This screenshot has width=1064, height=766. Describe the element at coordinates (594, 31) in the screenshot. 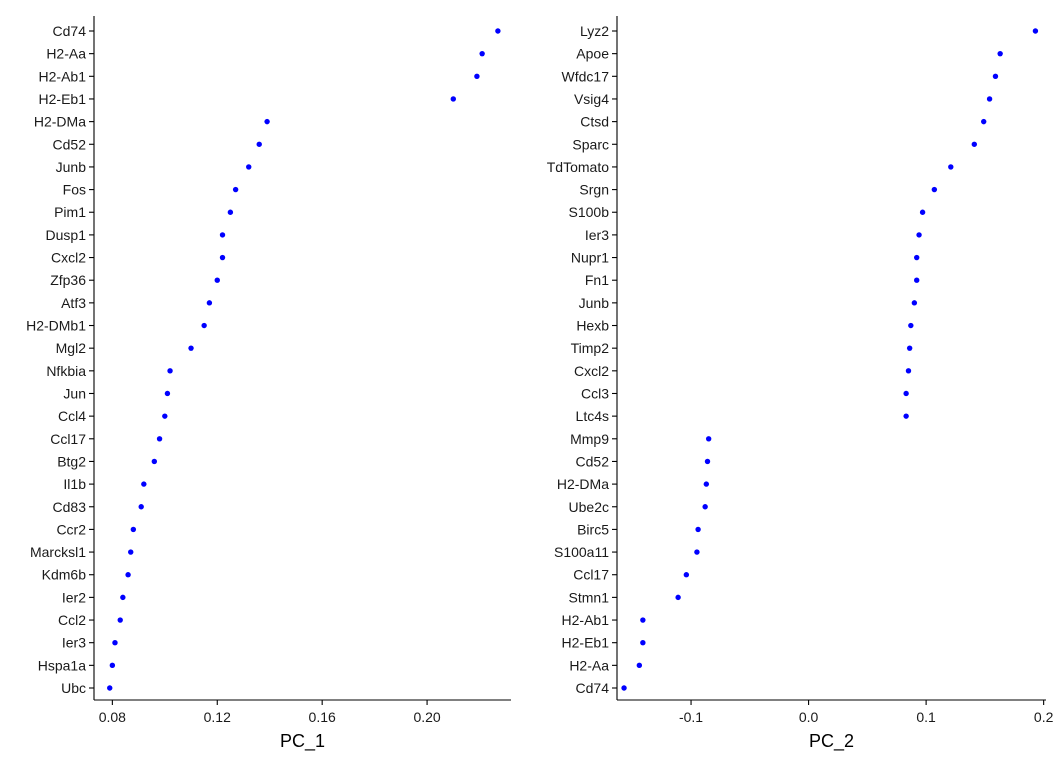

I see `y-tick-label: Lyz2` at that location.